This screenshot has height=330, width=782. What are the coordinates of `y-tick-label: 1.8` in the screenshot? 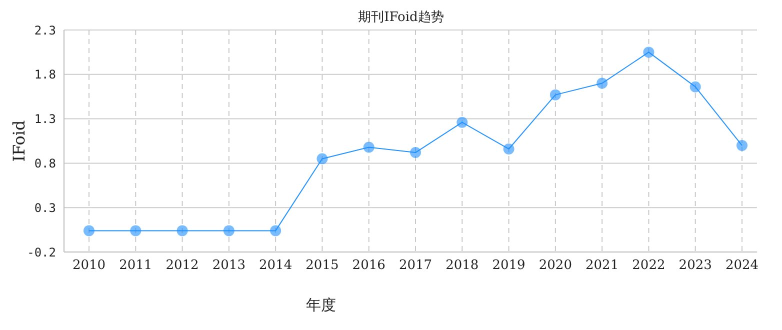 It's located at (45, 75).